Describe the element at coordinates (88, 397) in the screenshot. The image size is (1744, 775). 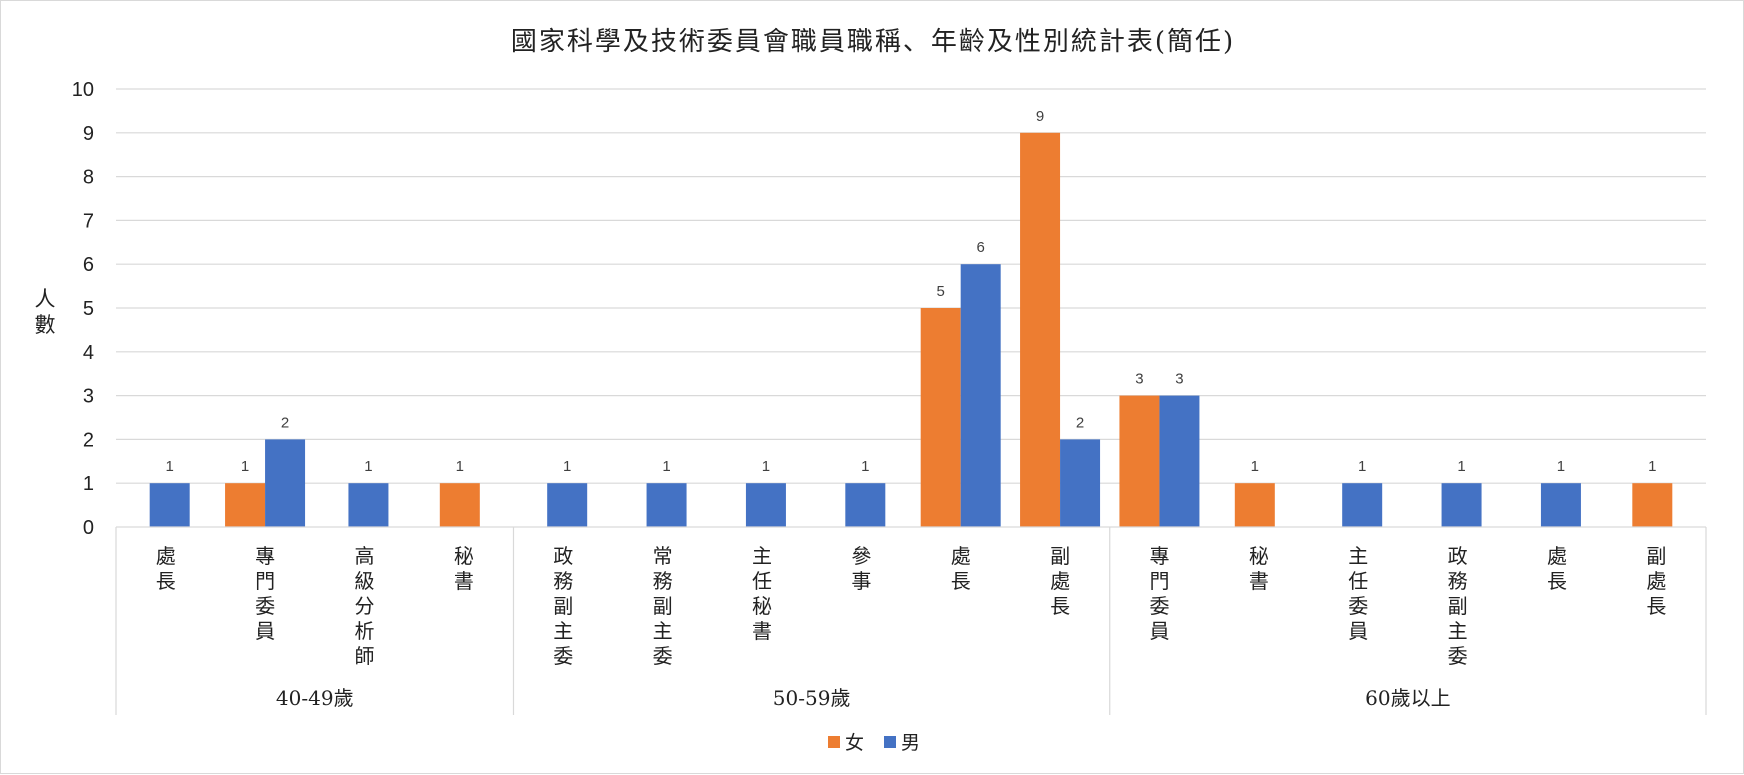
I see `y-tick-label: 3` at that location.